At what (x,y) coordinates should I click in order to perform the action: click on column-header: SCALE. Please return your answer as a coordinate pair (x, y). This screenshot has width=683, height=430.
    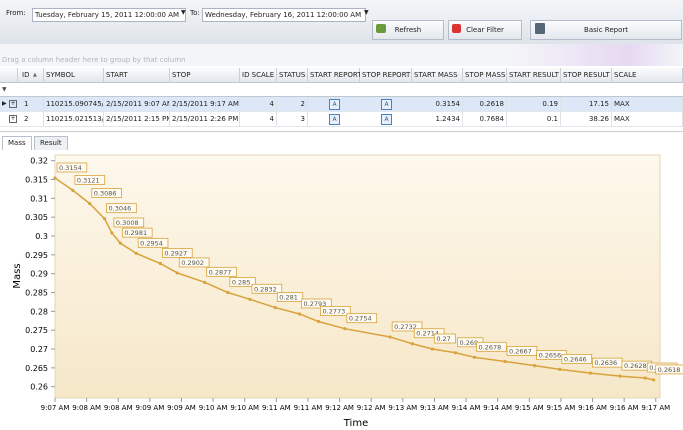
    Looking at the image, I should click on (647, 75).